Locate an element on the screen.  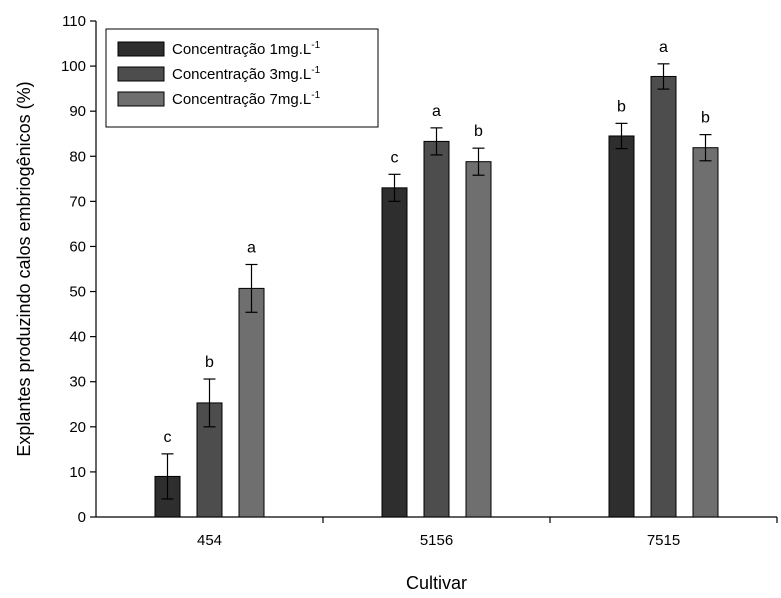
y-tick-label: 110 is located at coordinates (74, 21).